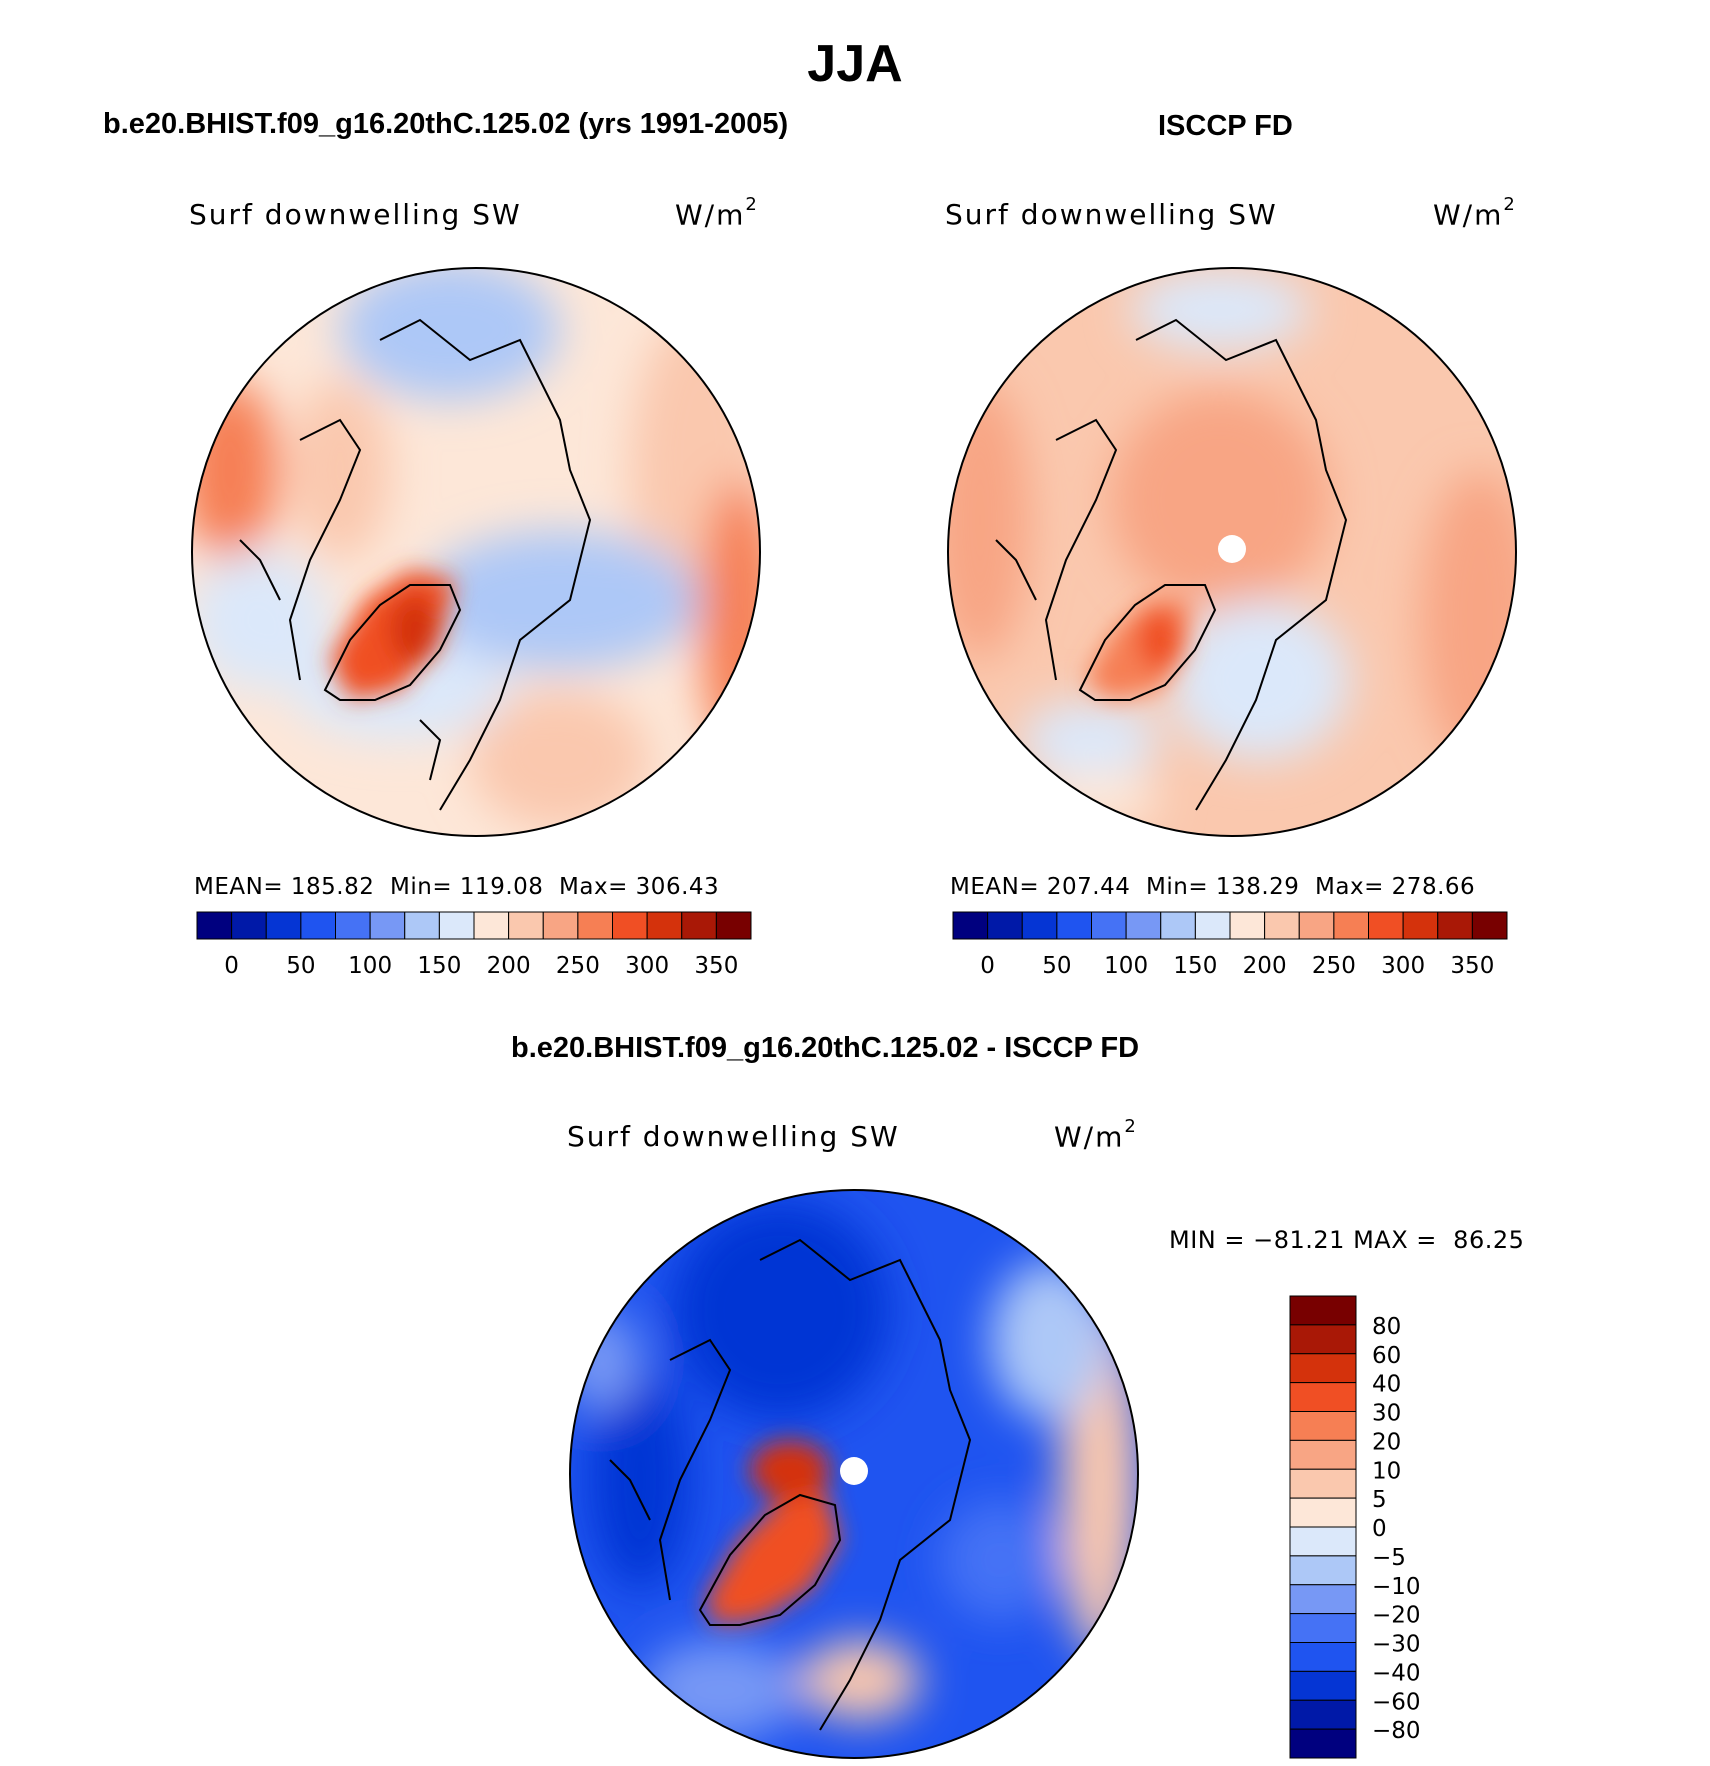  Describe the element at coordinates (716, 966) in the screenshot. I see `panel-1-colorbar-tick-label: 350` at that location.